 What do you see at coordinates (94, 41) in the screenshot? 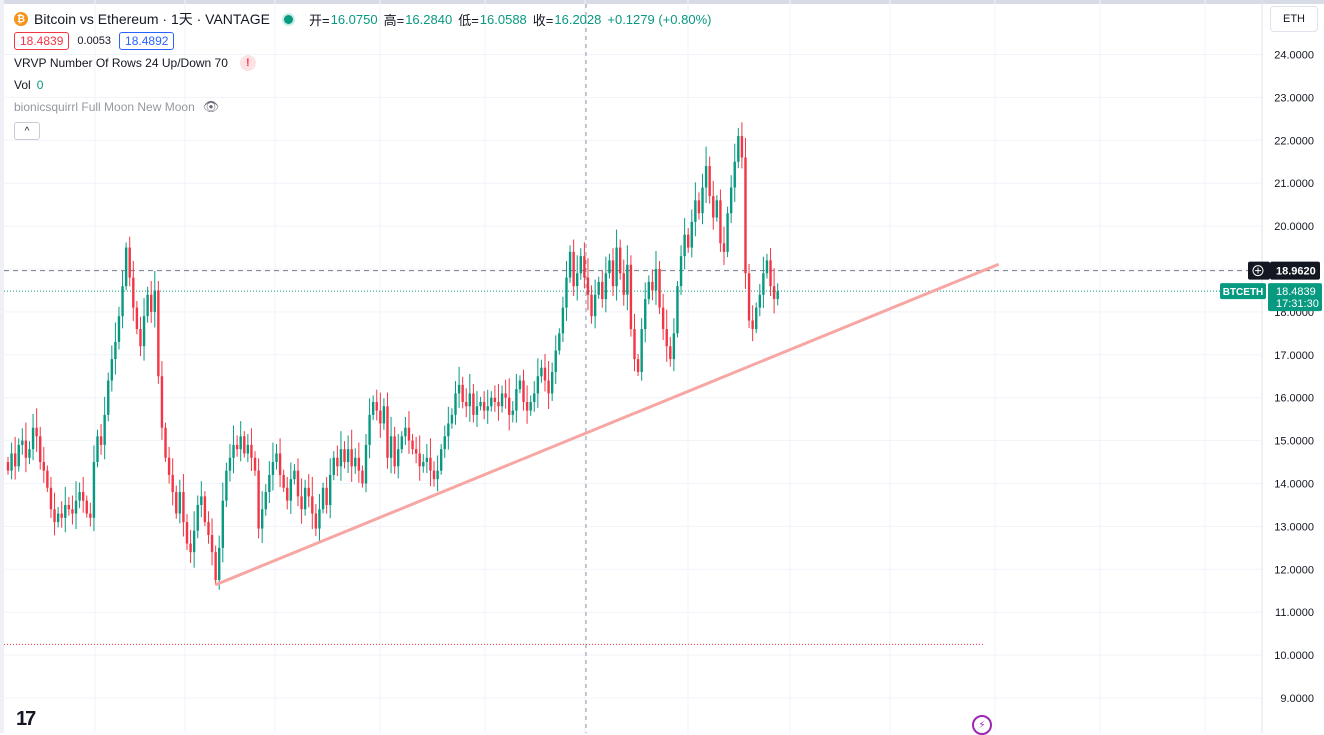
I see `spread-value: 0.0053` at bounding box center [94, 41].